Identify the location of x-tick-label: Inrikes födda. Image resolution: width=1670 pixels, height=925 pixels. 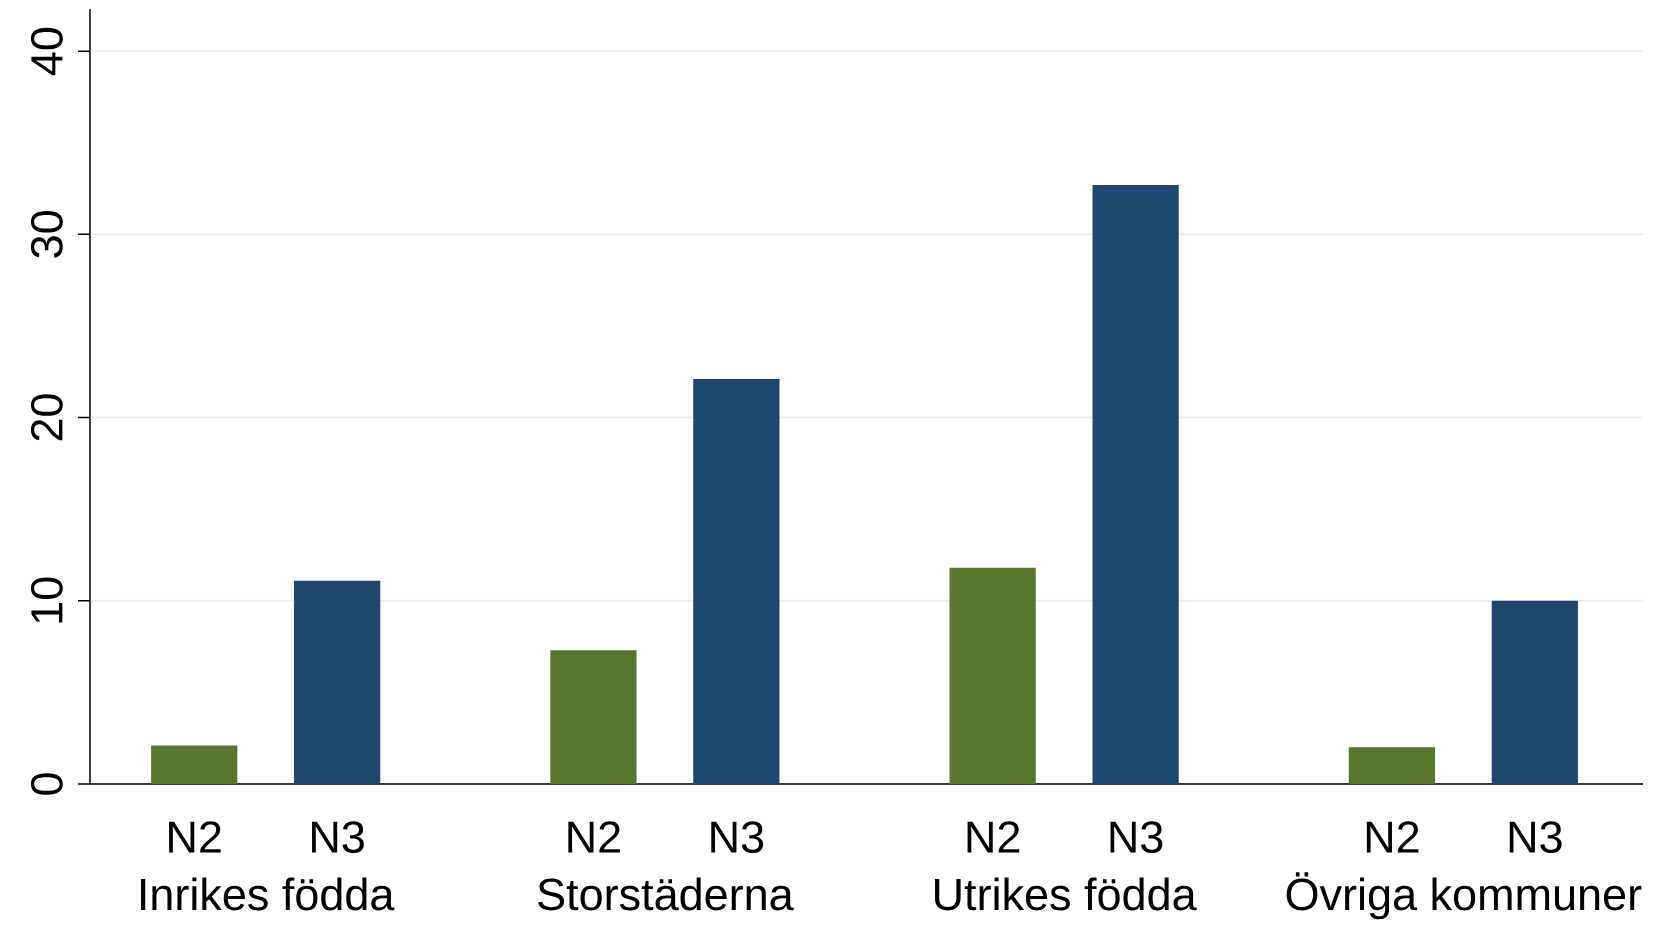
(267, 894).